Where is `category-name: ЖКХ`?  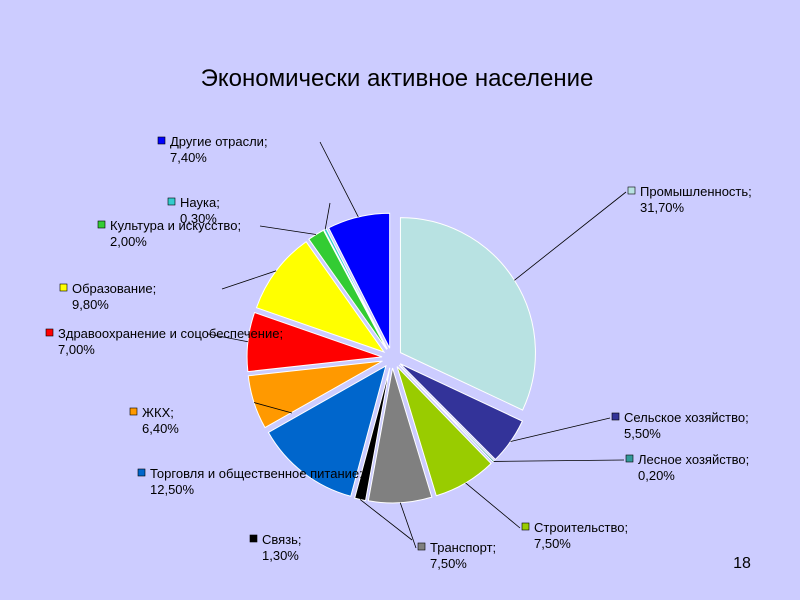 category-name: ЖКХ is located at coordinates (156, 412).